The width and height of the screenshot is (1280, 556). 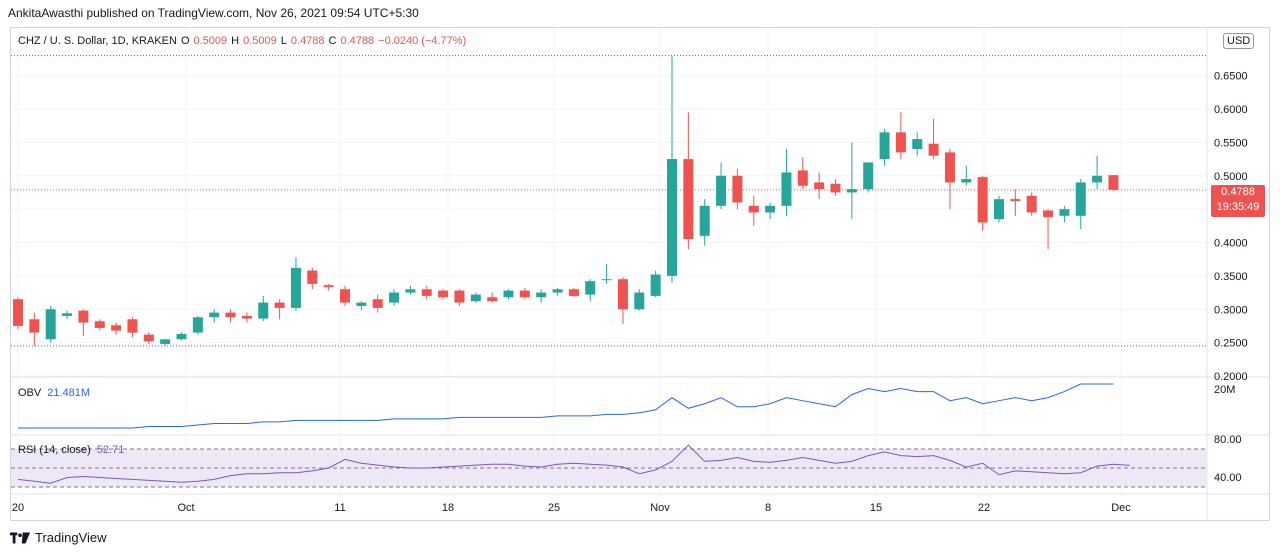 I want to click on footer-brand: TradingView, so click(x=58, y=537).